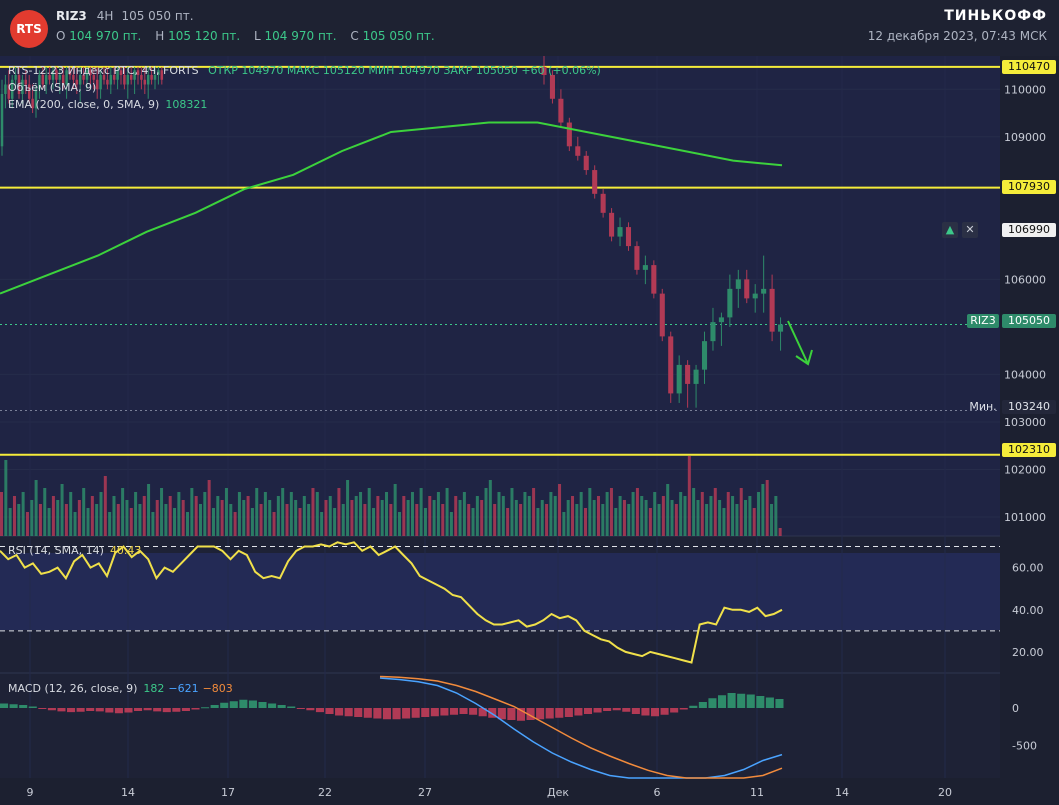 This screenshot has height=805, width=1059. Describe the element at coordinates (120, 688) in the screenshot. I see `macd-legend: MACD (12, 26, close, 9) 182 −621 −803` at that location.